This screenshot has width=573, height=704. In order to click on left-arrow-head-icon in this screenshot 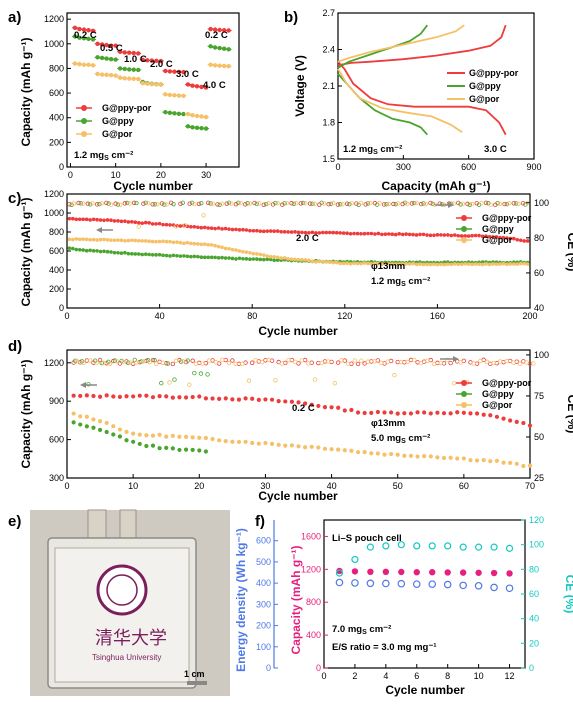, I will do `click(83, 385)`.